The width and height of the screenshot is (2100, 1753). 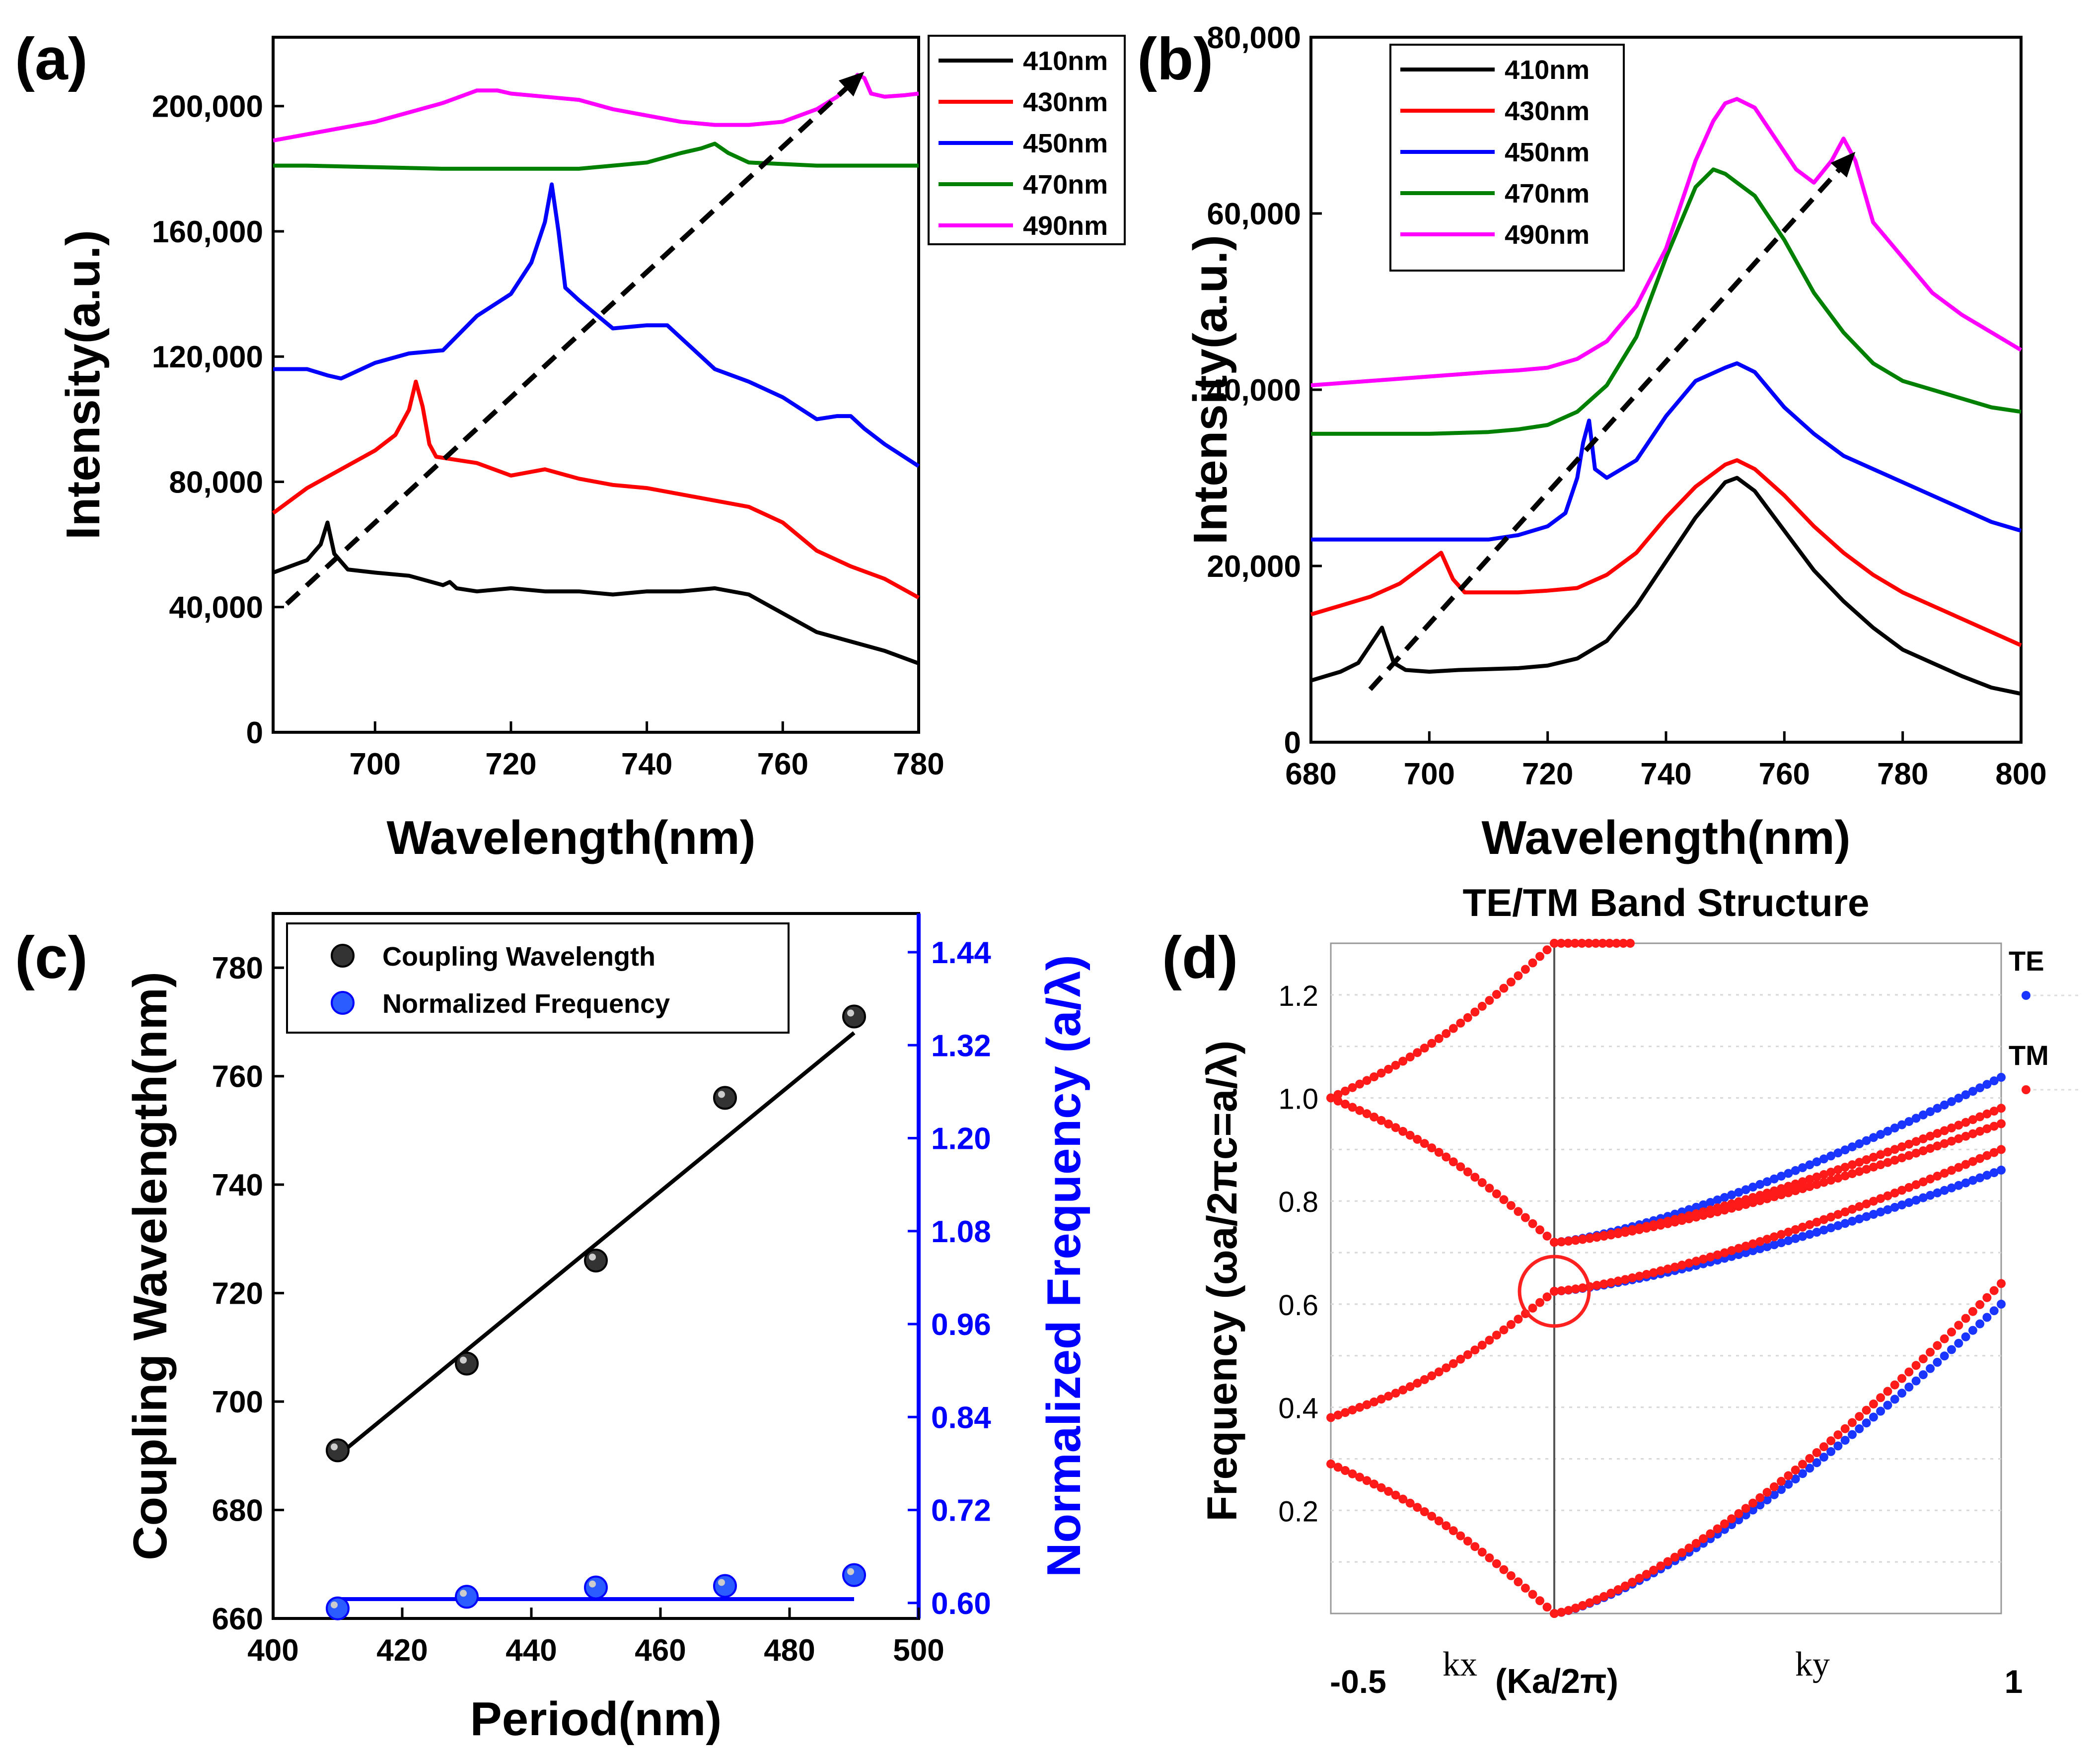 What do you see at coordinates (1254, 390) in the screenshot?
I see `y-tick-label: 40,000` at bounding box center [1254, 390].